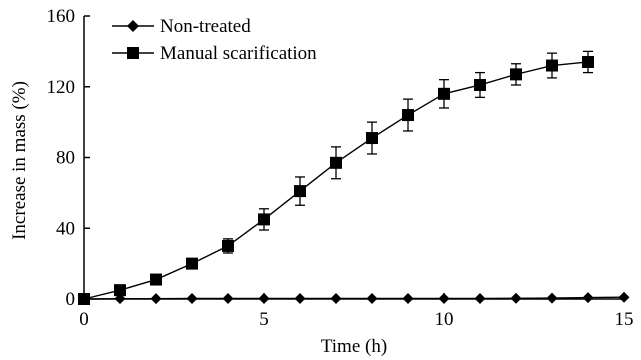  I want to click on legend-item: Non-treated, so click(181, 26).